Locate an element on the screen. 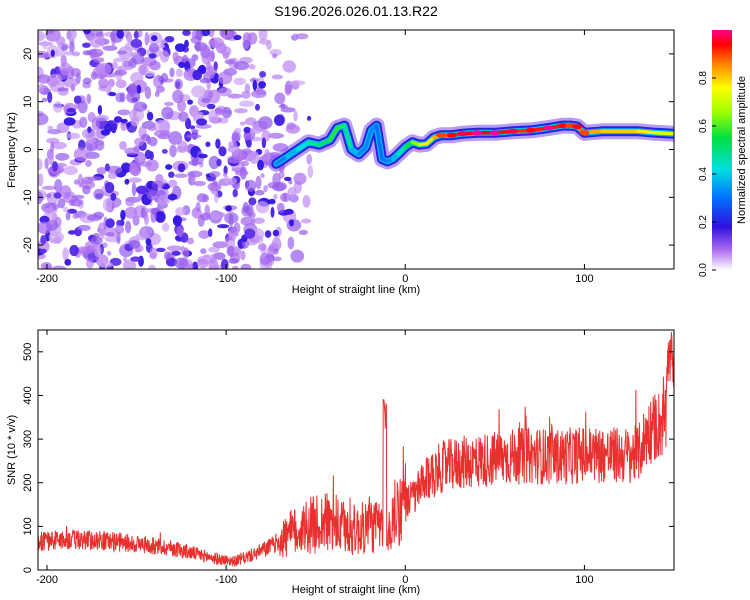  x-tick-label: -100 is located at coordinates (226, 279).